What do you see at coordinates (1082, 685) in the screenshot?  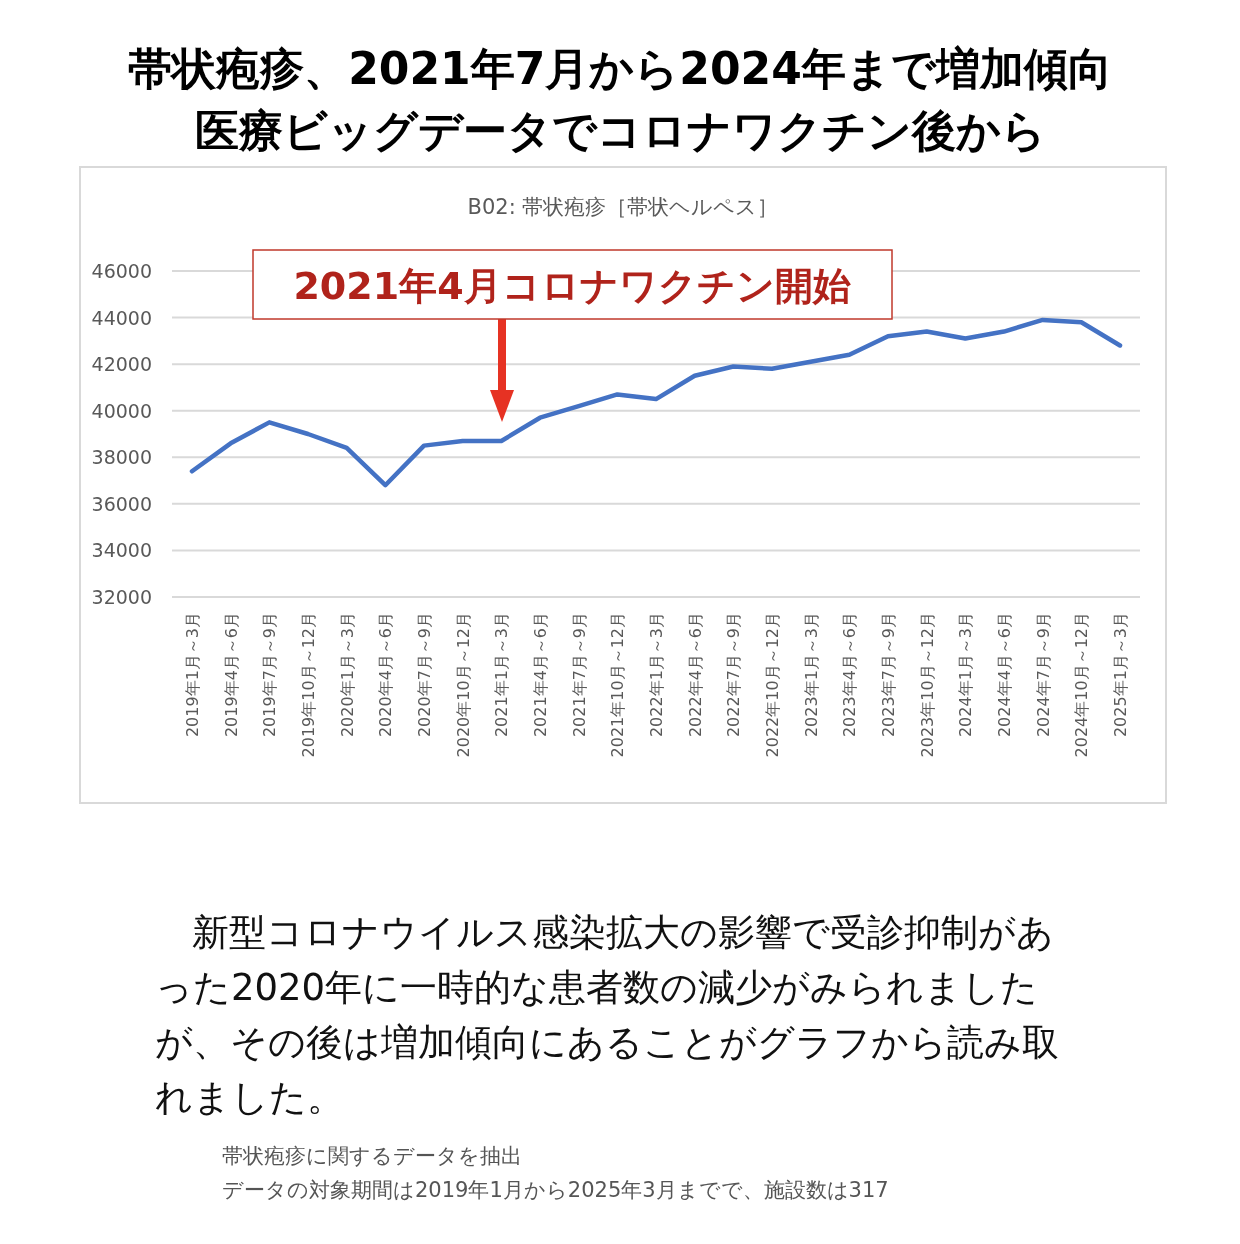 I see `x-tick-label: 2024年10月～12月` at bounding box center [1082, 685].